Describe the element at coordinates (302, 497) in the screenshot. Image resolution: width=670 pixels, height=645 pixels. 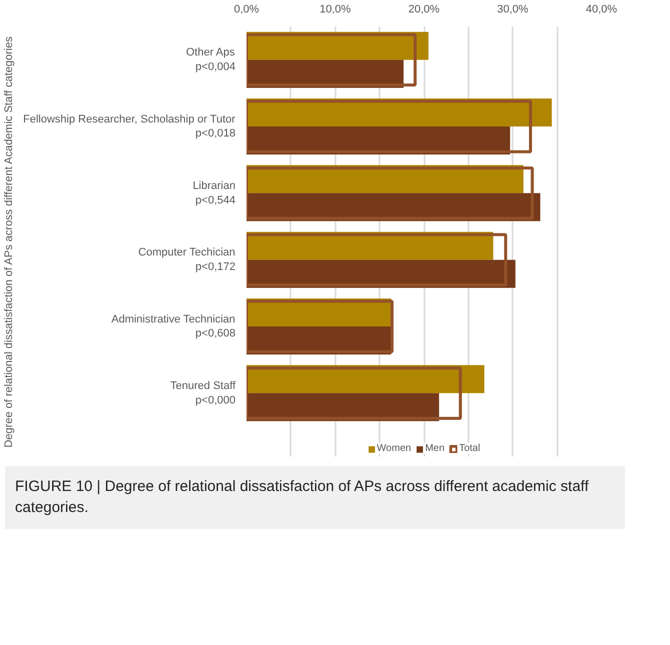
I see `caption: FIGURE 10 | Degree of relational dissatisfaction of APs across different academic staff categories.` at that location.